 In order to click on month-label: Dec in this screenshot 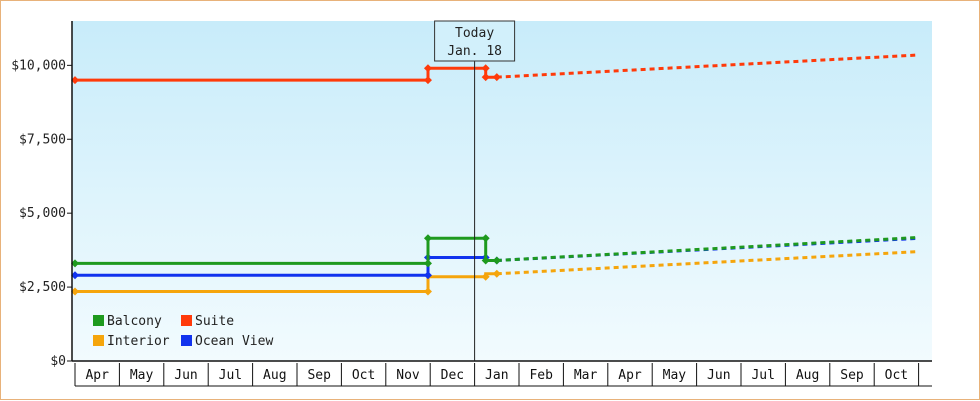, I will do `click(452, 375)`.